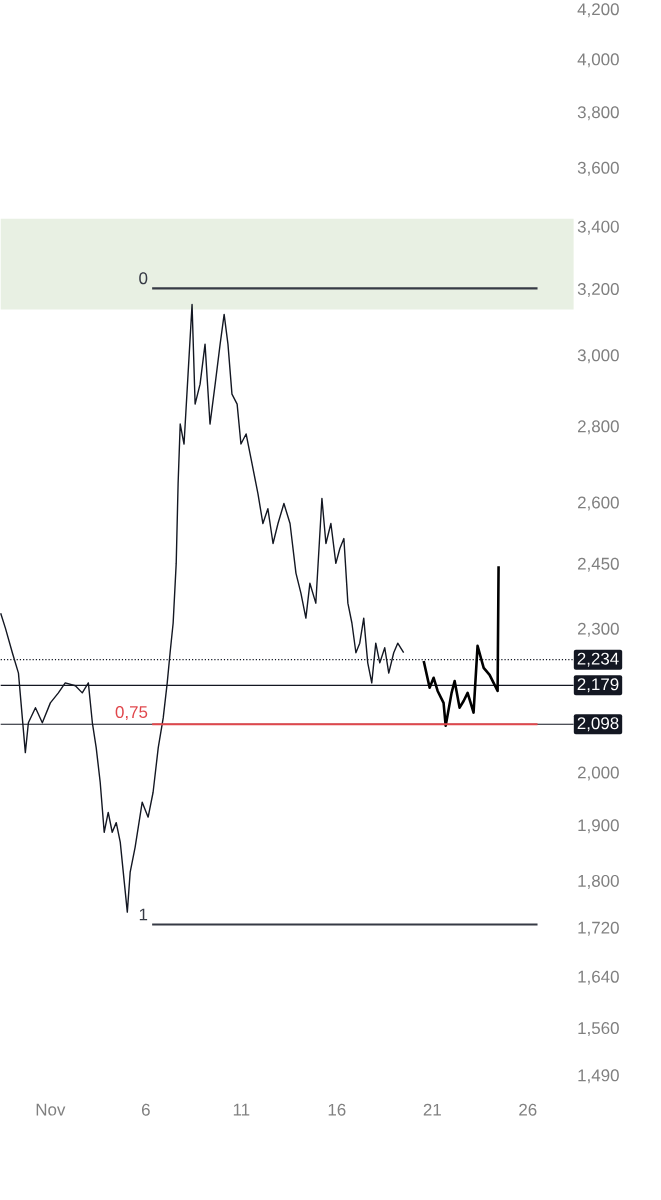 Image resolution: width=661 pixels, height=1200 pixels. I want to click on x-tick-label: 21, so click(432, 1109).